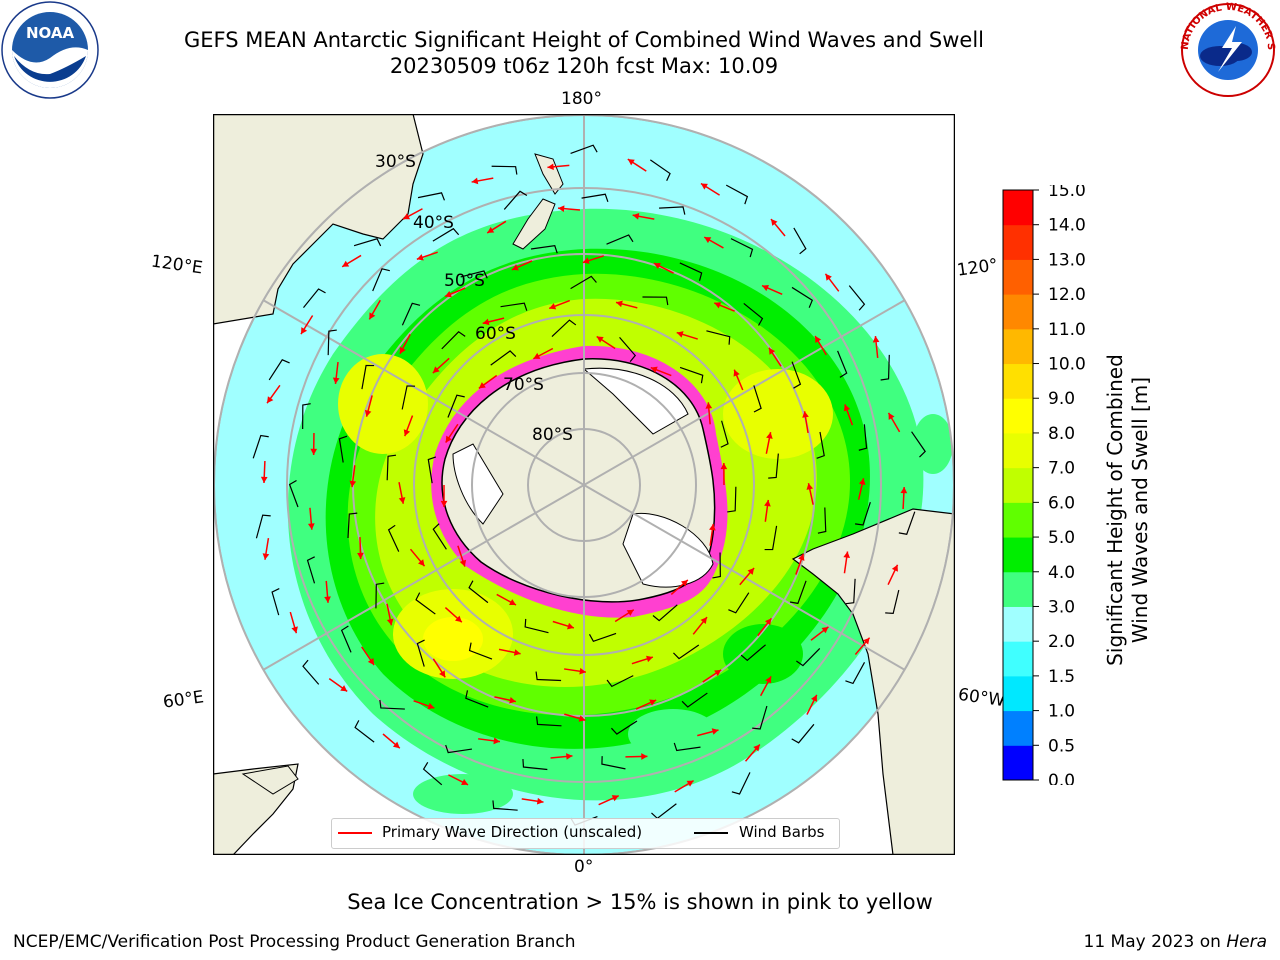  What do you see at coordinates (318, 219) in the screenshot?
I see `australia` at bounding box center [318, 219].